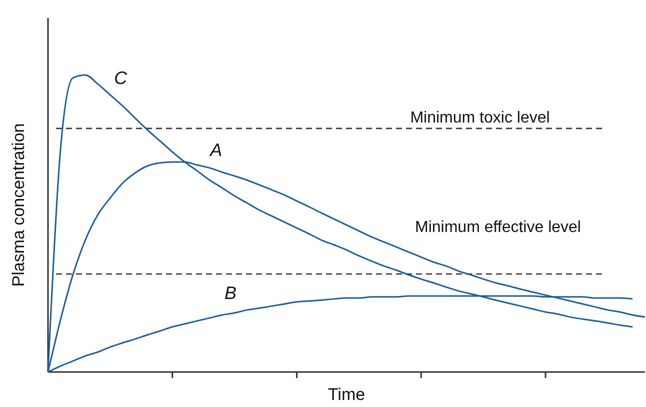  What do you see at coordinates (347, 394) in the screenshot?
I see `x-axis-title: Time` at bounding box center [347, 394].